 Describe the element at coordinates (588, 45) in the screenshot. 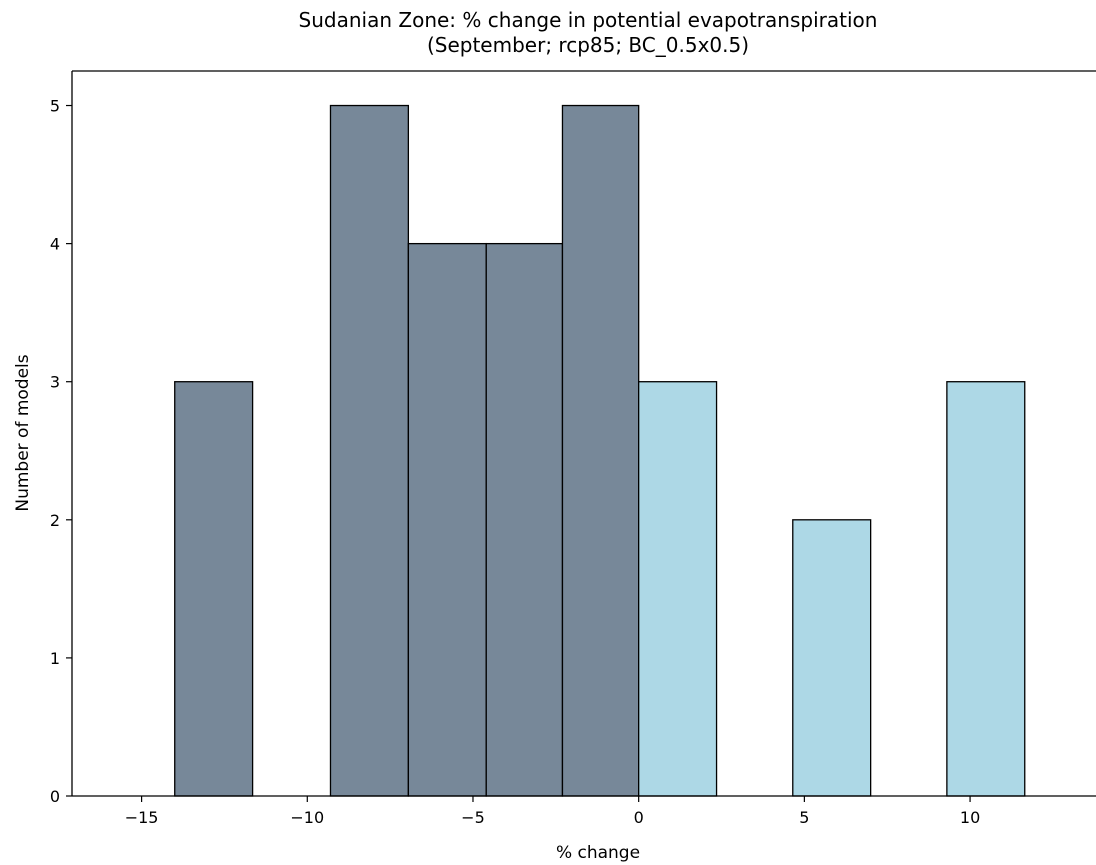

I see `chart-title-line2: (September; rcp85; BC_0.5x0.5)` at that location.